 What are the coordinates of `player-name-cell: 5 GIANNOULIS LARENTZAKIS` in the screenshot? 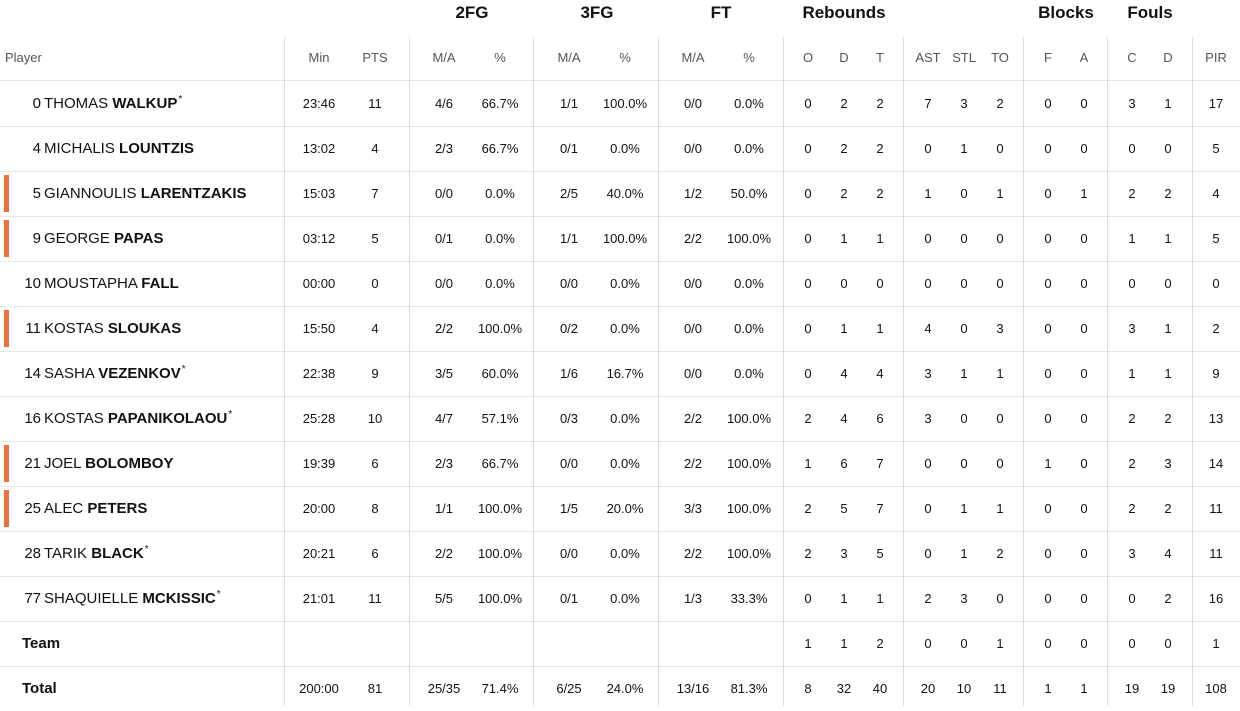 It's located at (124, 193).